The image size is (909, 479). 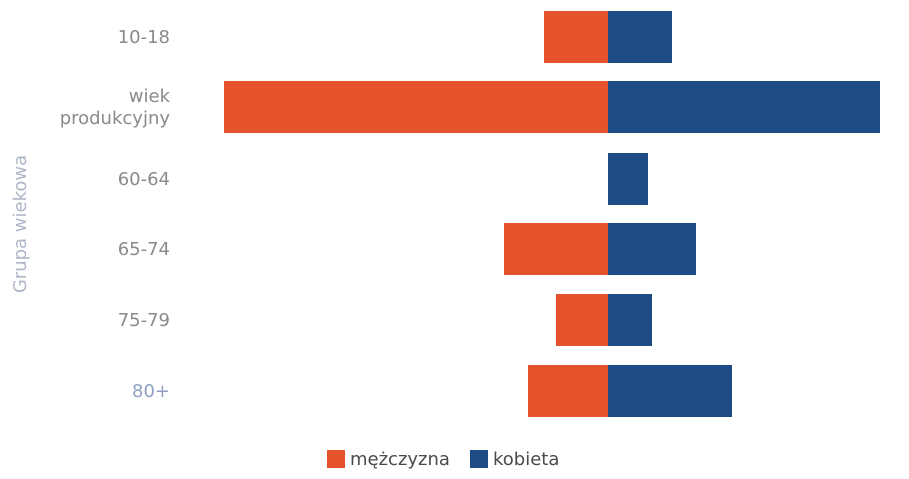 What do you see at coordinates (400, 459) in the screenshot?
I see `legend-label-male: mężczyzna` at bounding box center [400, 459].